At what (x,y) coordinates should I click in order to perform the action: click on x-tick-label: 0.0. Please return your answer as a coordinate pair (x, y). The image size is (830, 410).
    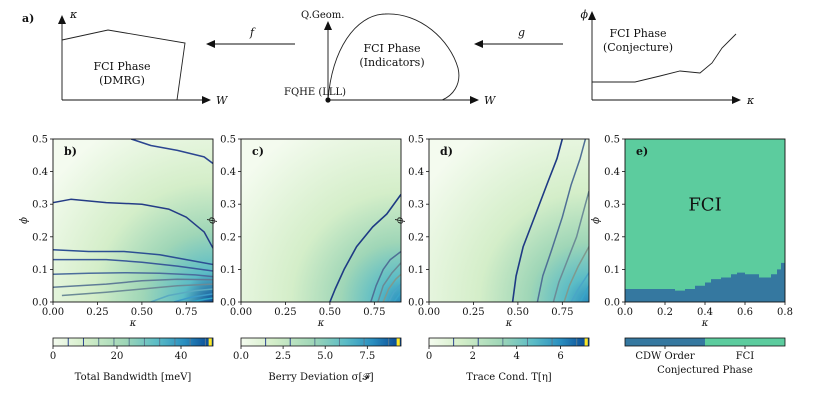
    Looking at the image, I should click on (625, 312).